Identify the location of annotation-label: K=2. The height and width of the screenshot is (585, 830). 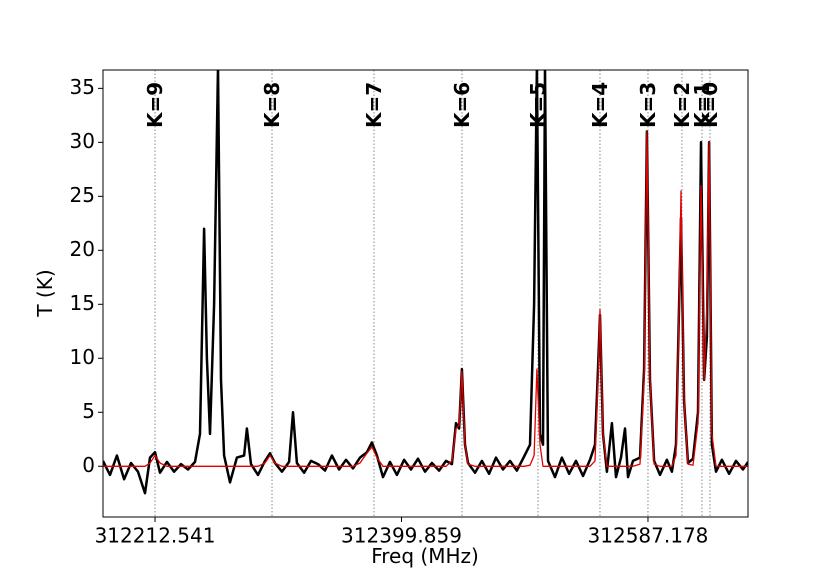
(682, 105).